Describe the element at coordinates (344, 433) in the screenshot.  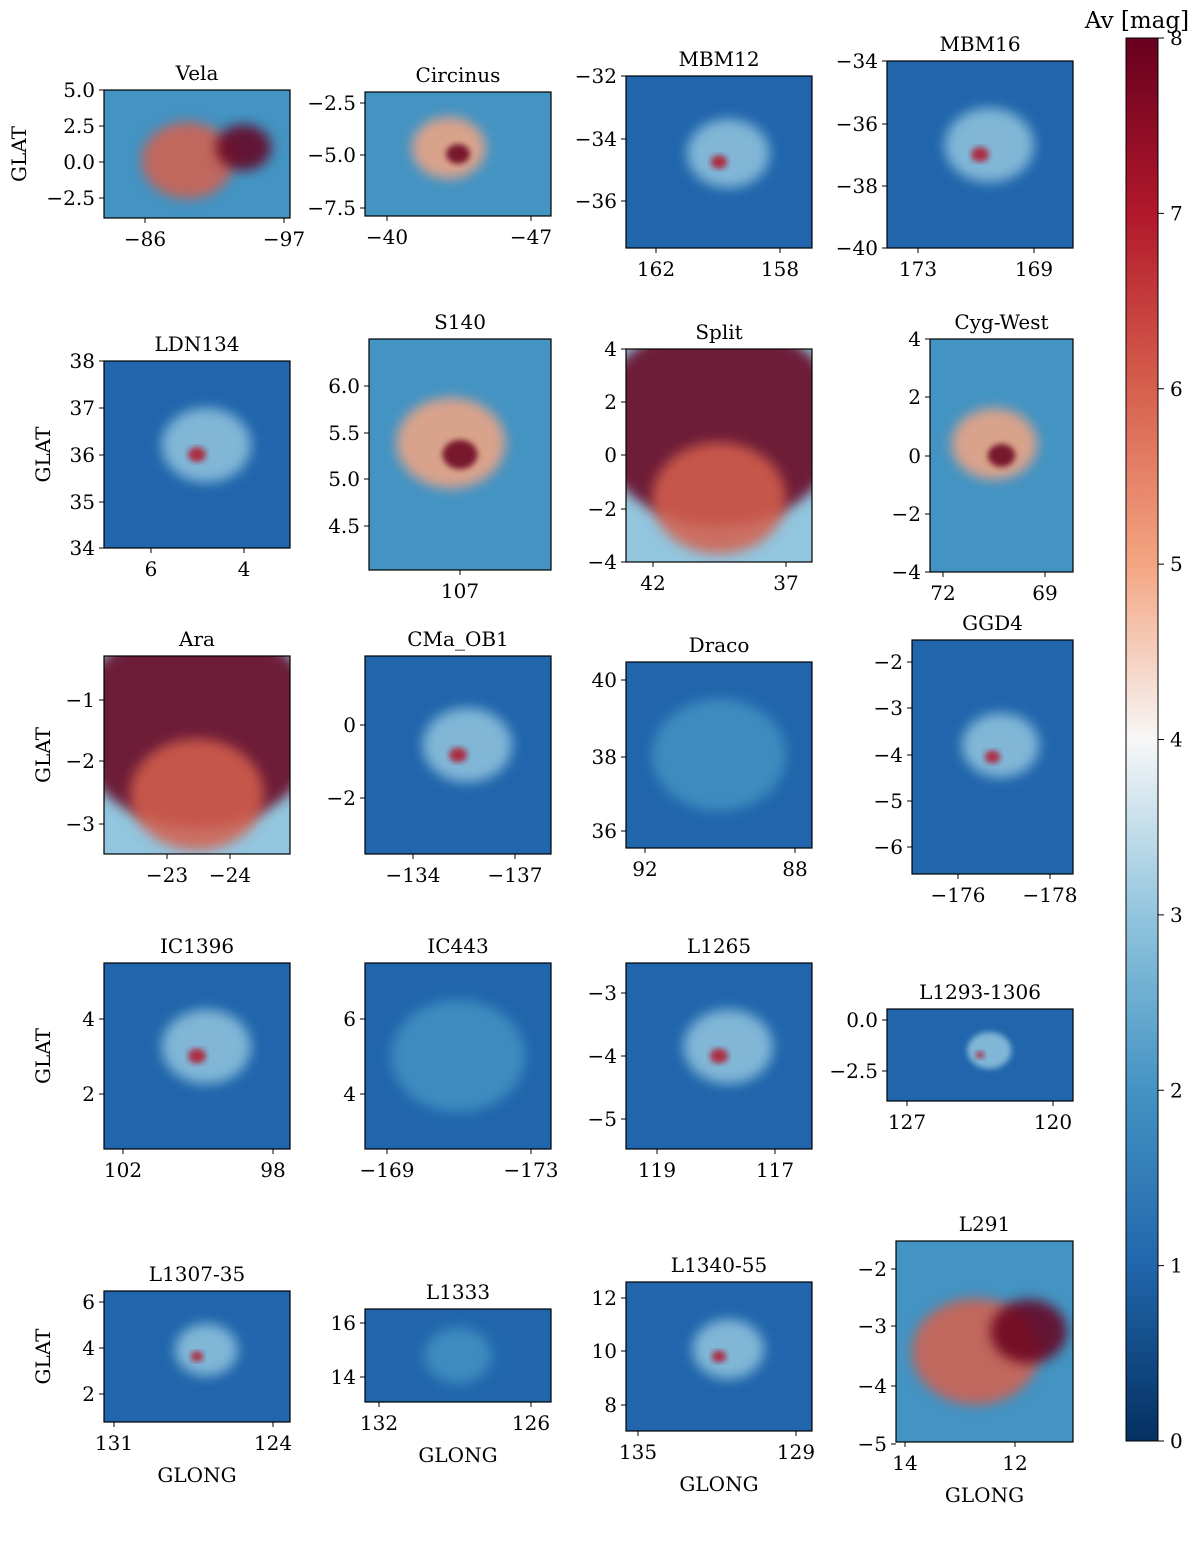
I see `y-tick-label: 5.5` at that location.